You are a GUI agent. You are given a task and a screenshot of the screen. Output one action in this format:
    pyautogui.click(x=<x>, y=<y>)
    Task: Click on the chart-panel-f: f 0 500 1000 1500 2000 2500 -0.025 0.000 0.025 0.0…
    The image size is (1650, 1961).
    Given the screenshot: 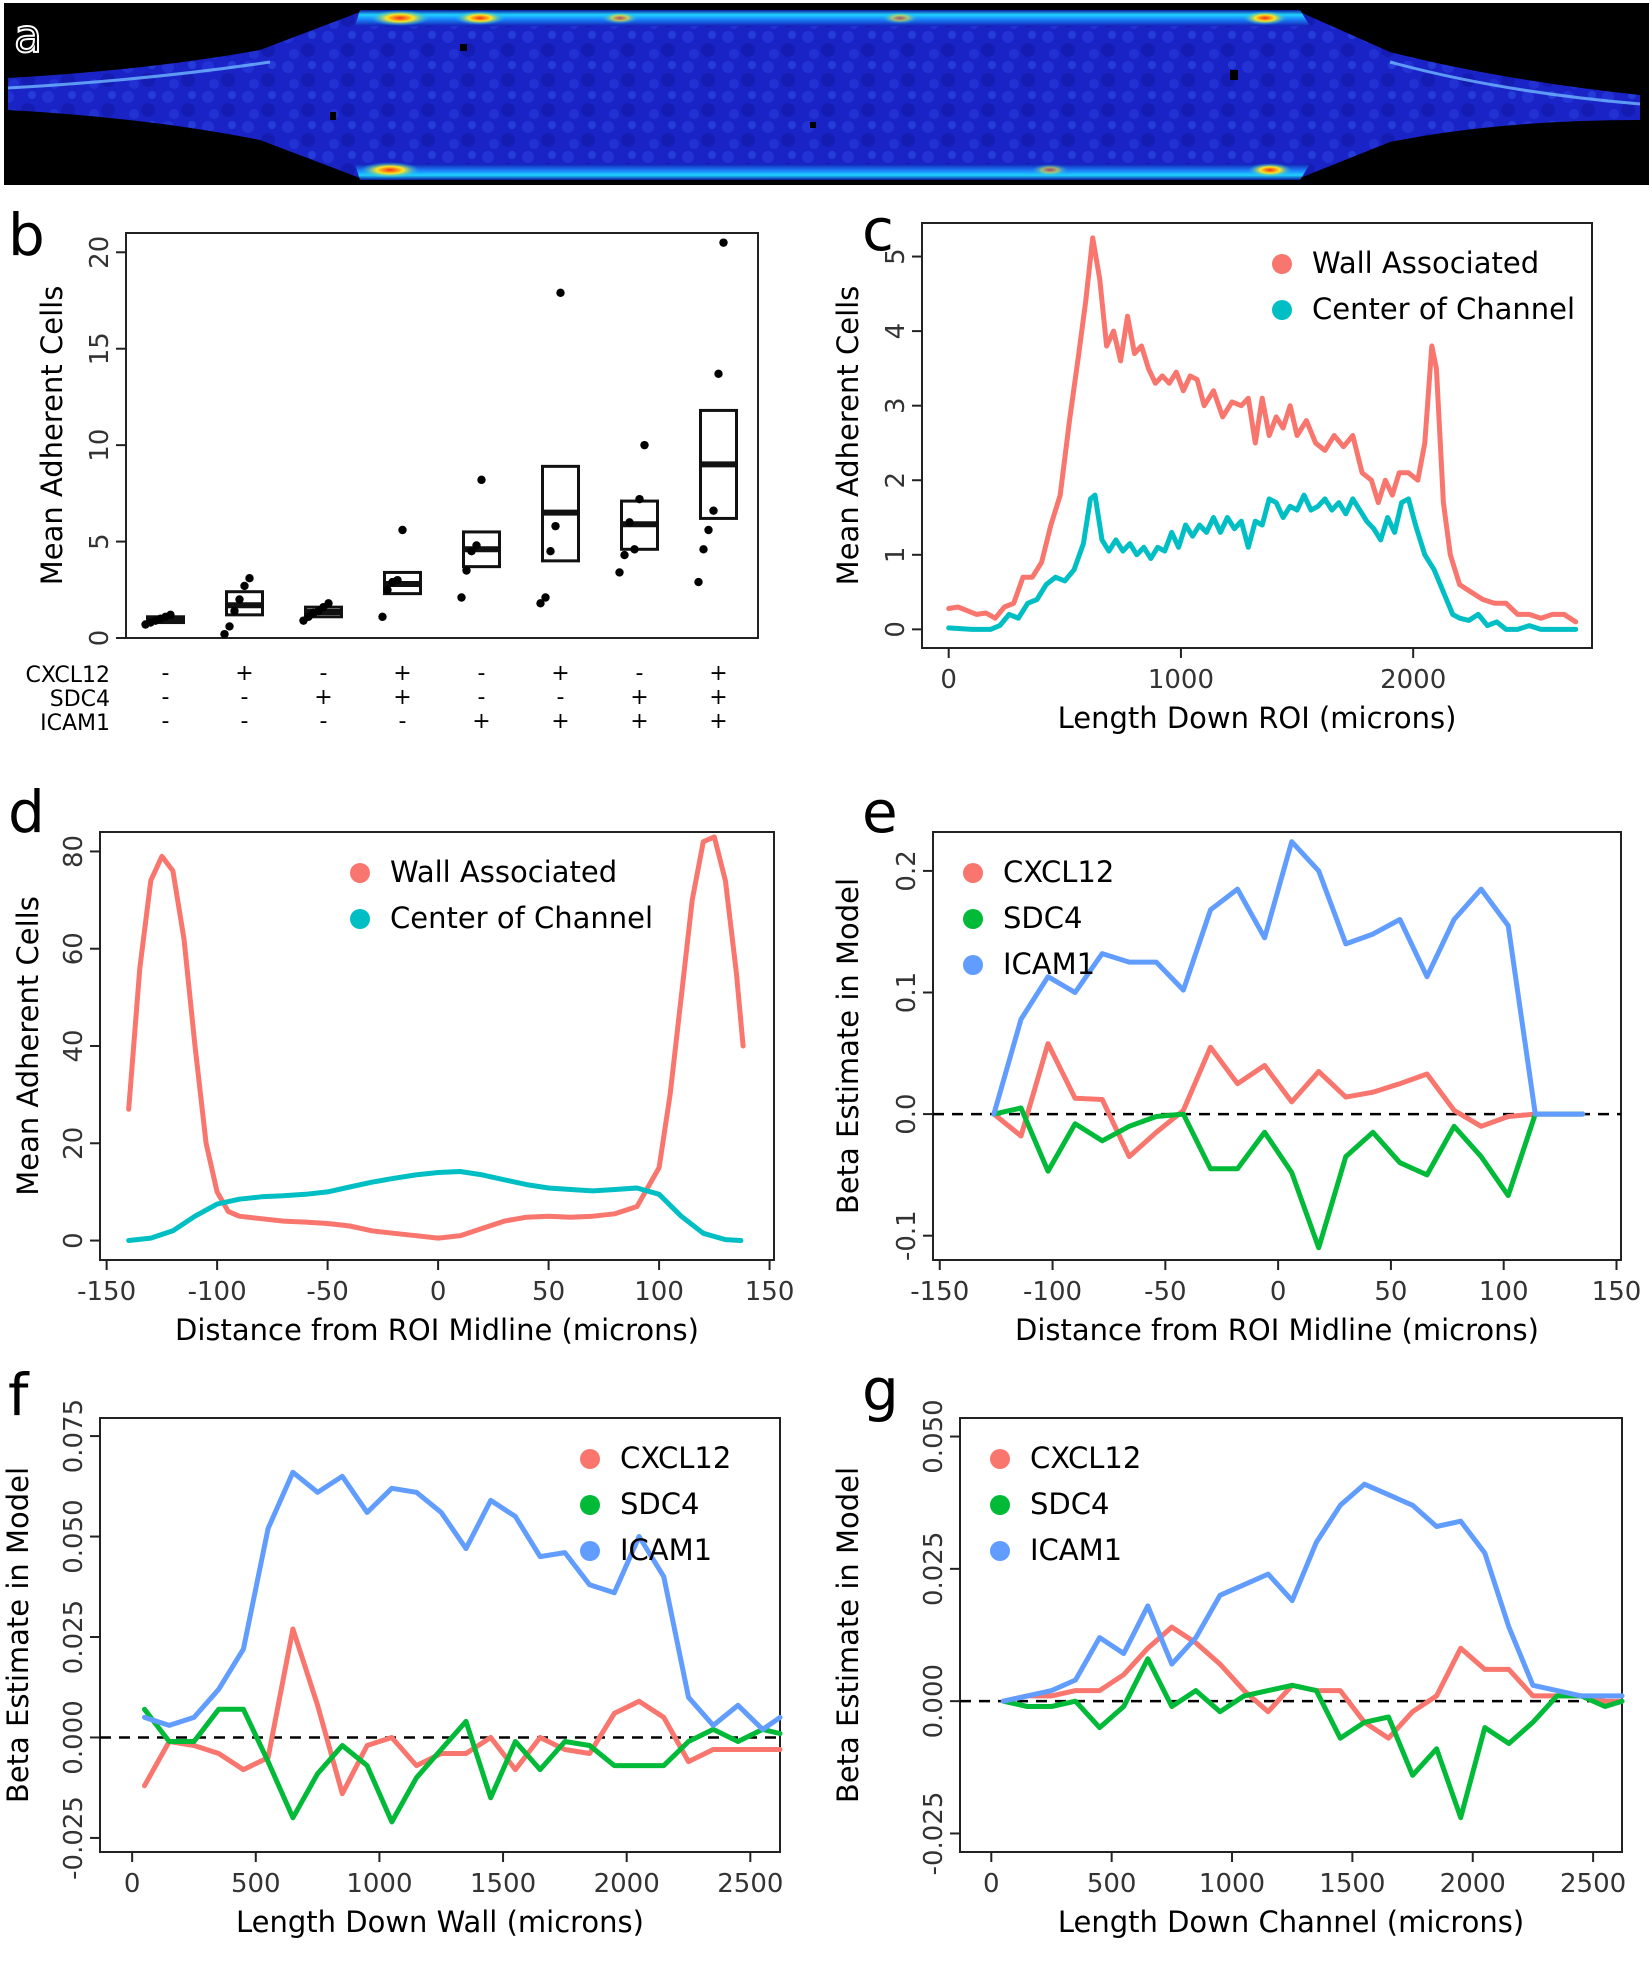 What is the action you would take?
    pyautogui.click(x=392, y=1650)
    